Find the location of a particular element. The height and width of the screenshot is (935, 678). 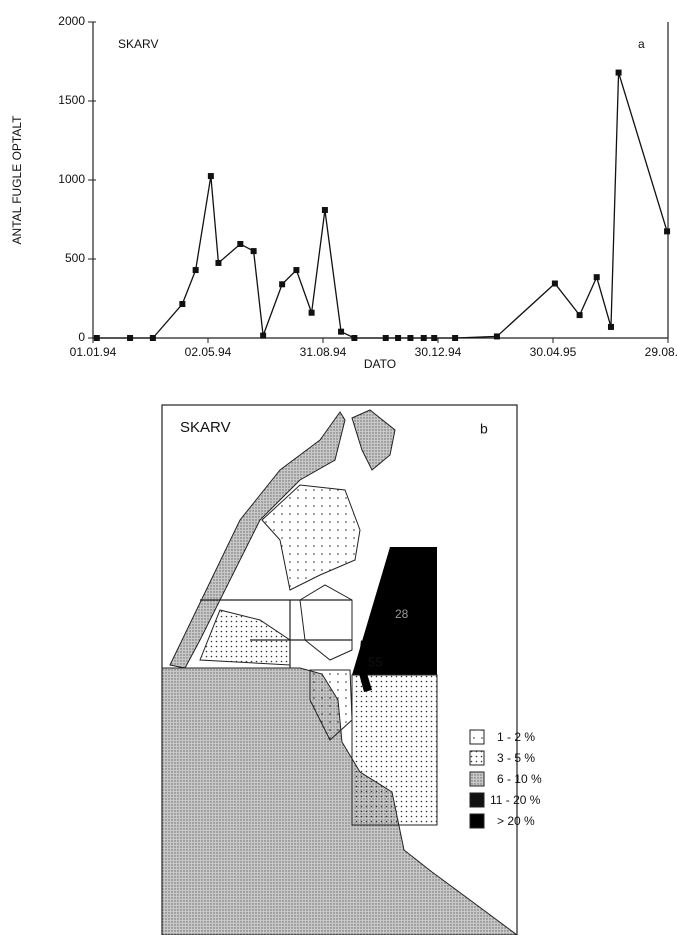

legend-label: > 20 % is located at coordinates (516, 821).